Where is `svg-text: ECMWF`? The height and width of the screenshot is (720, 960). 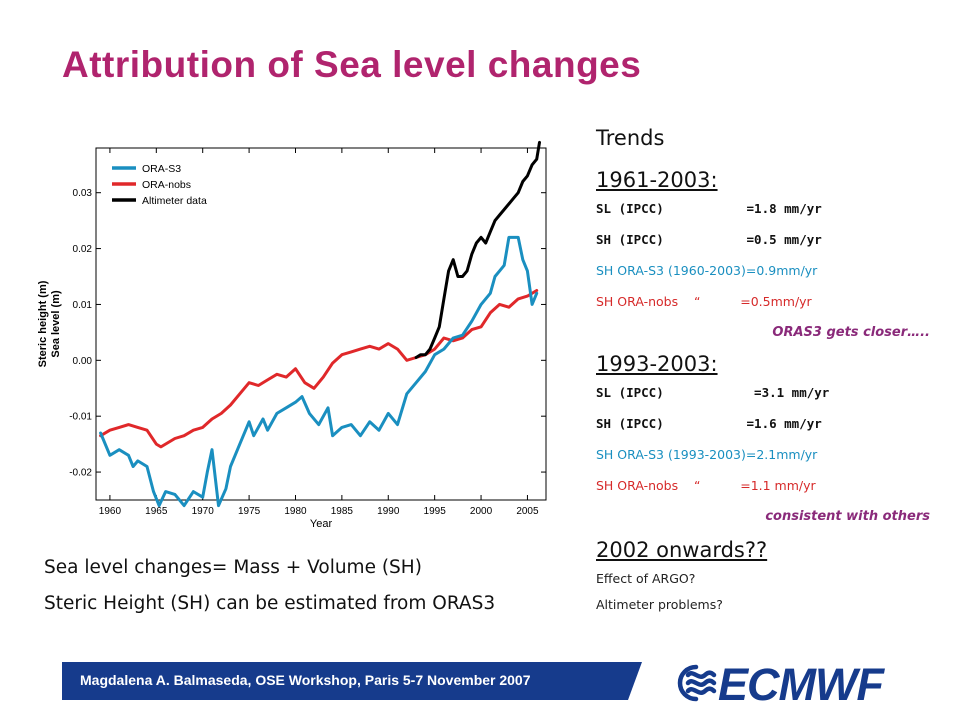
svg-text: ECMWF is located at coordinates (801, 683).